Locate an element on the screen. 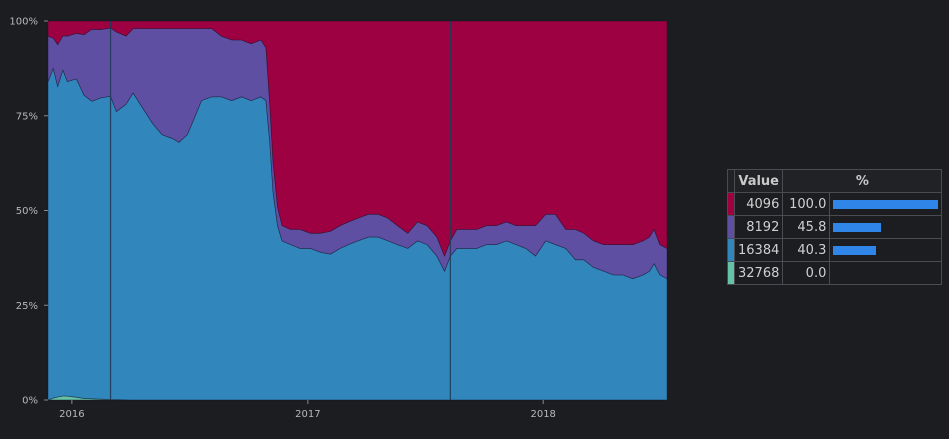  legend-row: 16384 40.3 is located at coordinates (835, 250).